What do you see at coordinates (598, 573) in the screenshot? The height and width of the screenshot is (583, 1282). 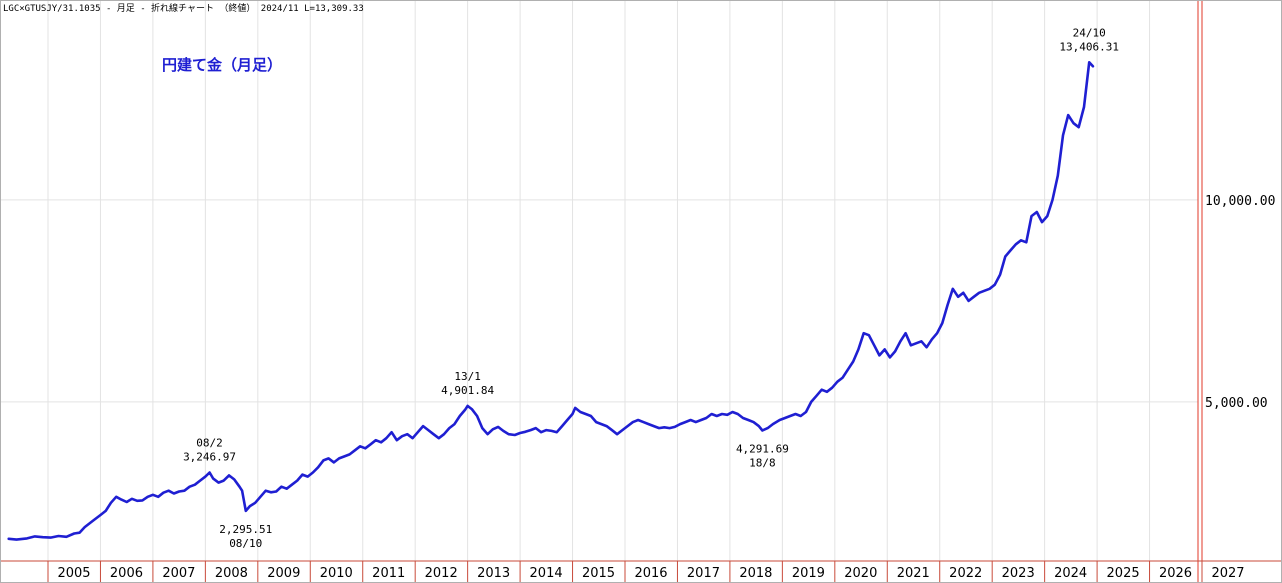 I see `x-tick-label: 2015` at bounding box center [598, 573].